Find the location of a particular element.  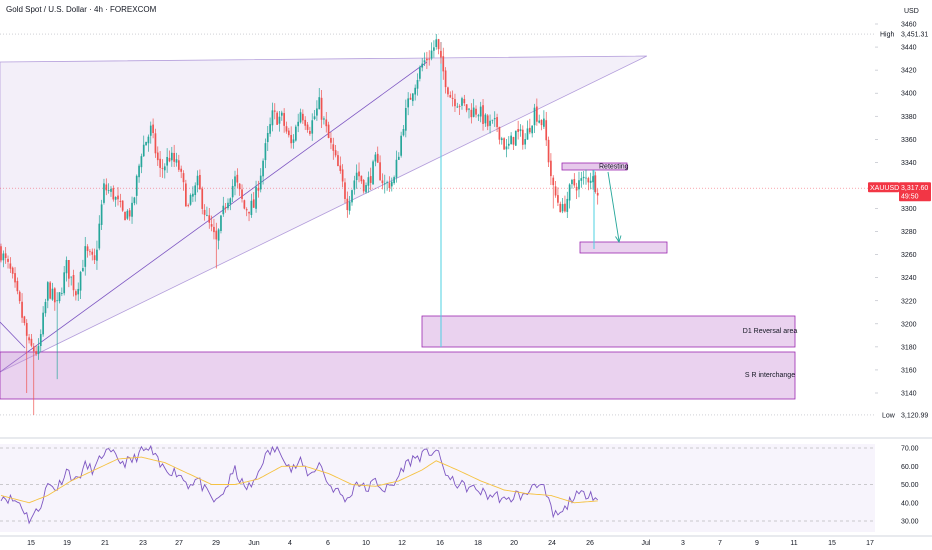

high-label: High is located at coordinates (887, 35).